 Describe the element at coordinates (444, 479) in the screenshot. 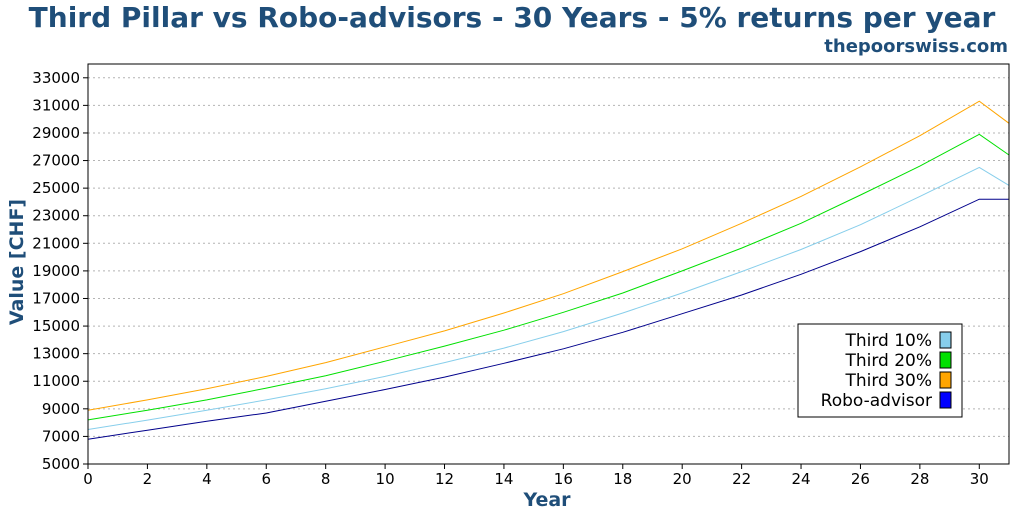

I see `x-tick-label: 12` at that location.